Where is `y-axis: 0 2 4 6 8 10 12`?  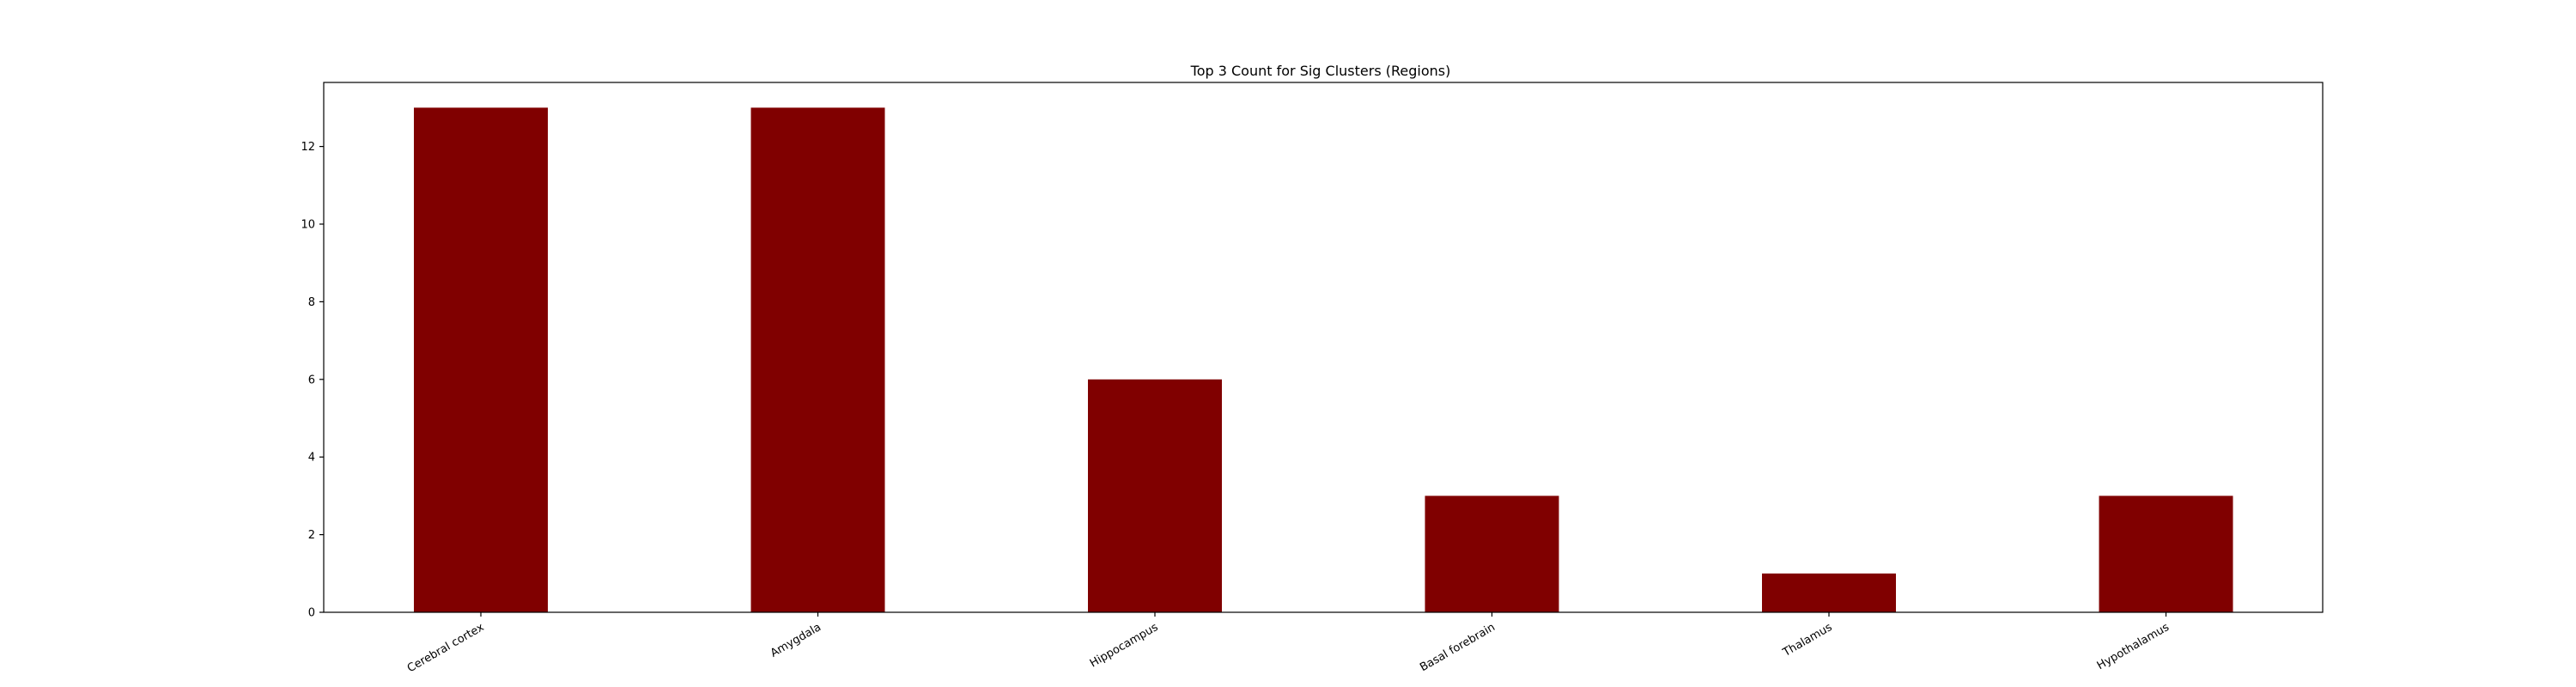 y-axis: 0 2 4 6 8 10 12 is located at coordinates (312, 380).